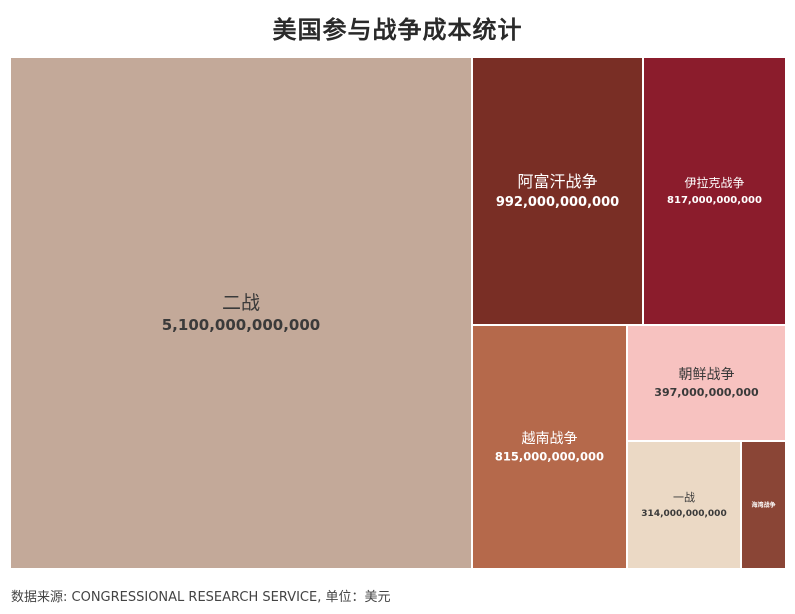 The height and width of the screenshot is (614, 795). I want to click on treemap-cell-7: 海湾战争, so click(763, 505).